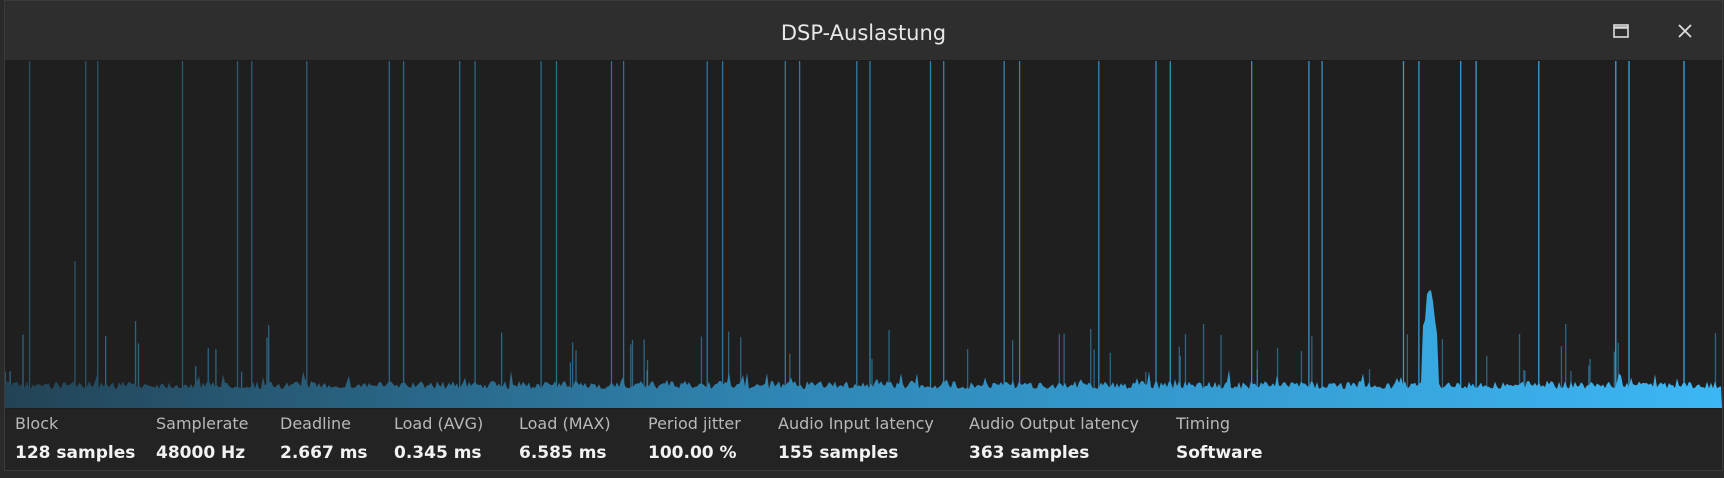  What do you see at coordinates (694, 438) in the screenshot?
I see `stat: Period jitter 100.00 %` at bounding box center [694, 438].